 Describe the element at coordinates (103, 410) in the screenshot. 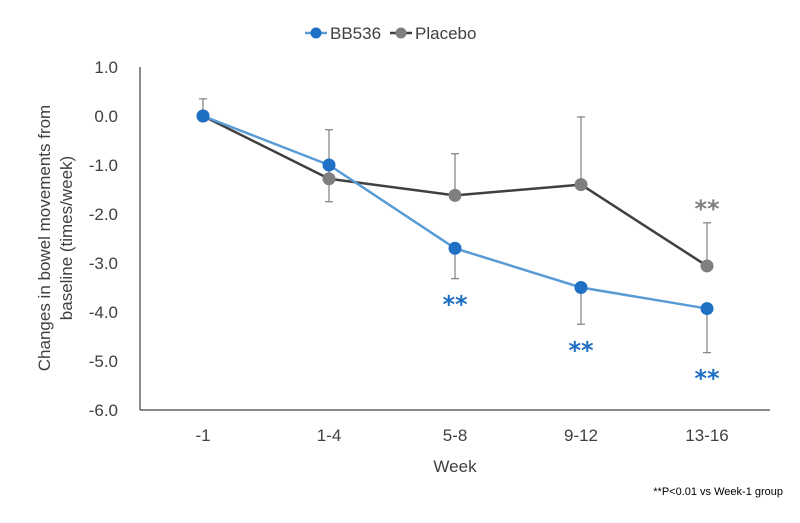

I see `y-tick-label: -6.0` at that location.